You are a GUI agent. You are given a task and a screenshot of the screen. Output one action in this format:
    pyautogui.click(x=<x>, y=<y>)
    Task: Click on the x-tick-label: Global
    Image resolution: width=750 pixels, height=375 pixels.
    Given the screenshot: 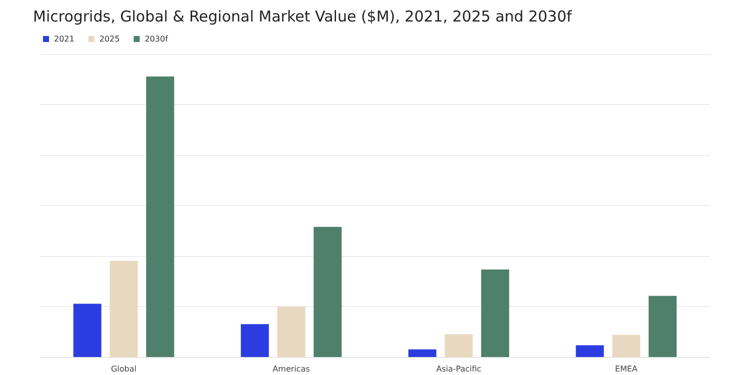 What is the action you would take?
    pyautogui.click(x=123, y=369)
    